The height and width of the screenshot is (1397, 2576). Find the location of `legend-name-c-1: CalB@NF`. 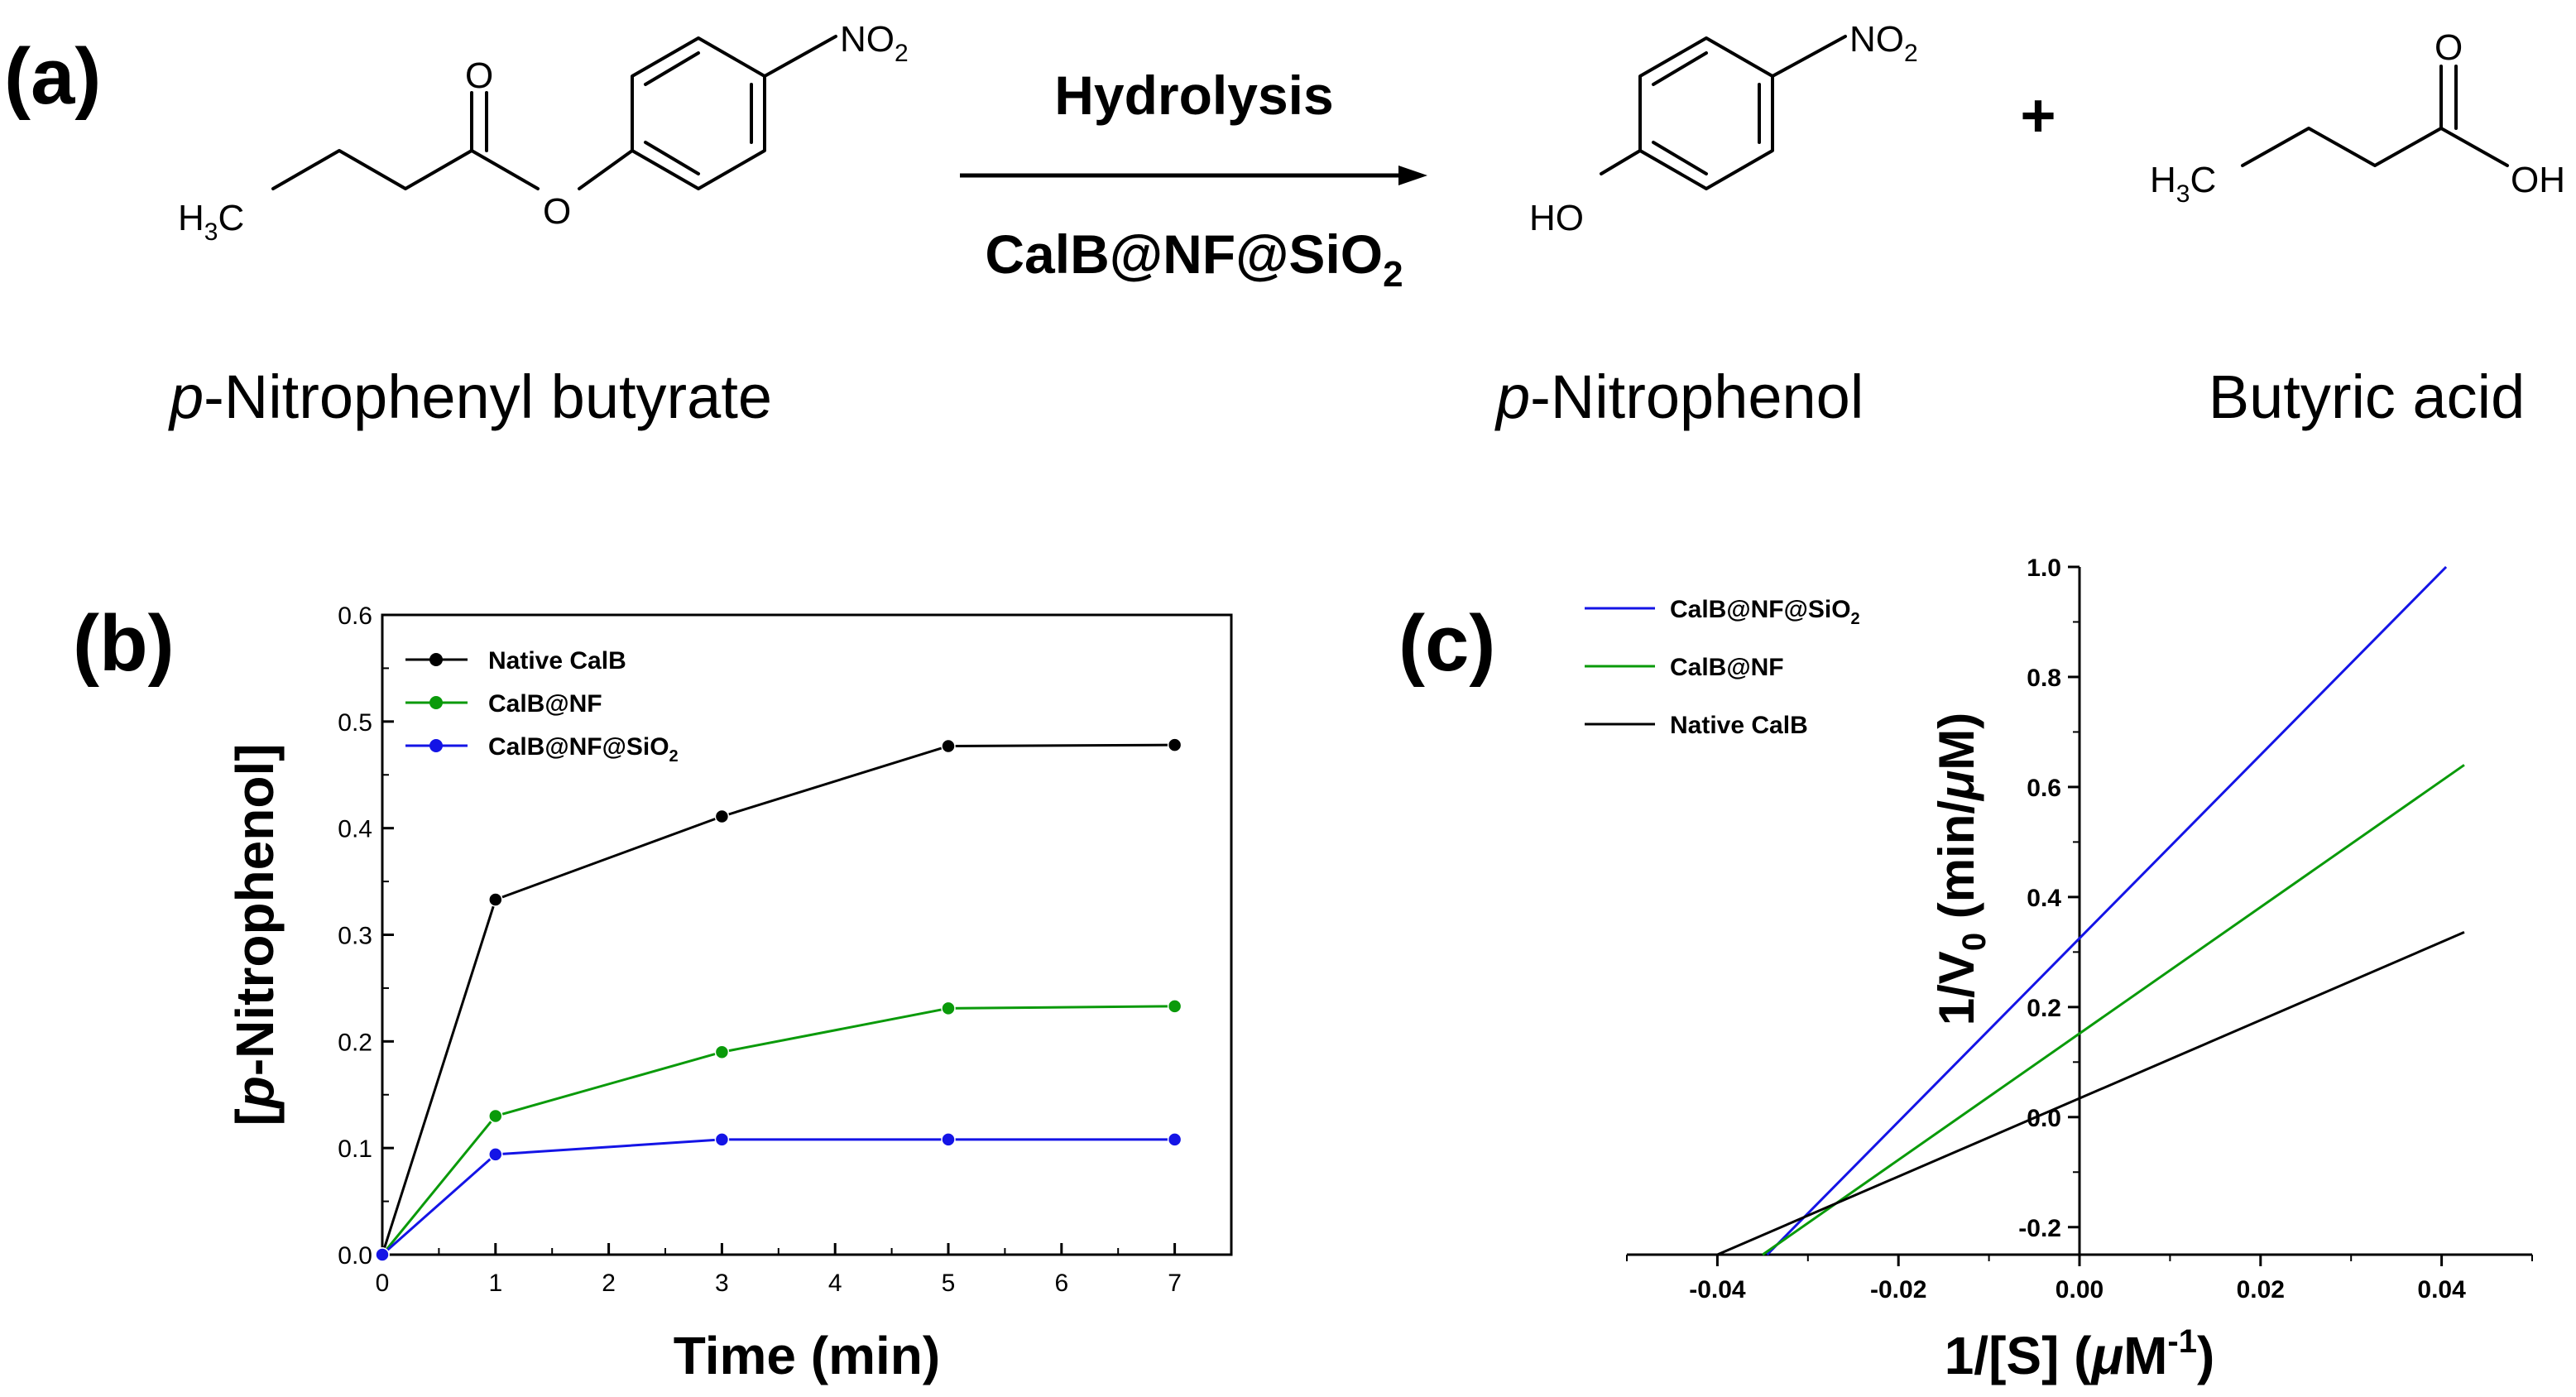

legend-name-c-1: CalB@NF is located at coordinates (1727, 667).